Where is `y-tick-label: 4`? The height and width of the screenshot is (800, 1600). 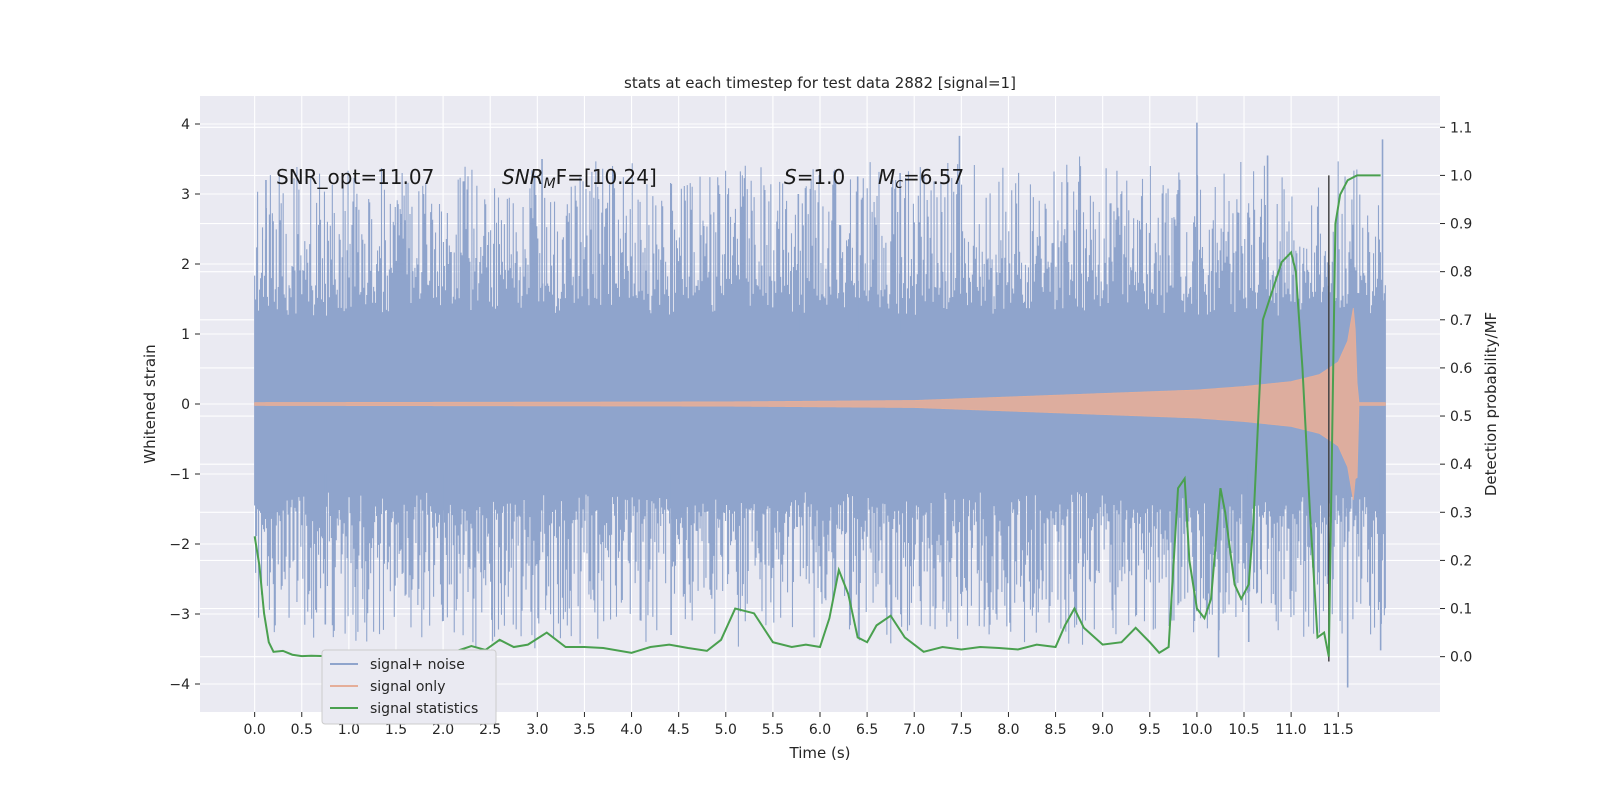 y-tick-label: 4 is located at coordinates (185, 125).